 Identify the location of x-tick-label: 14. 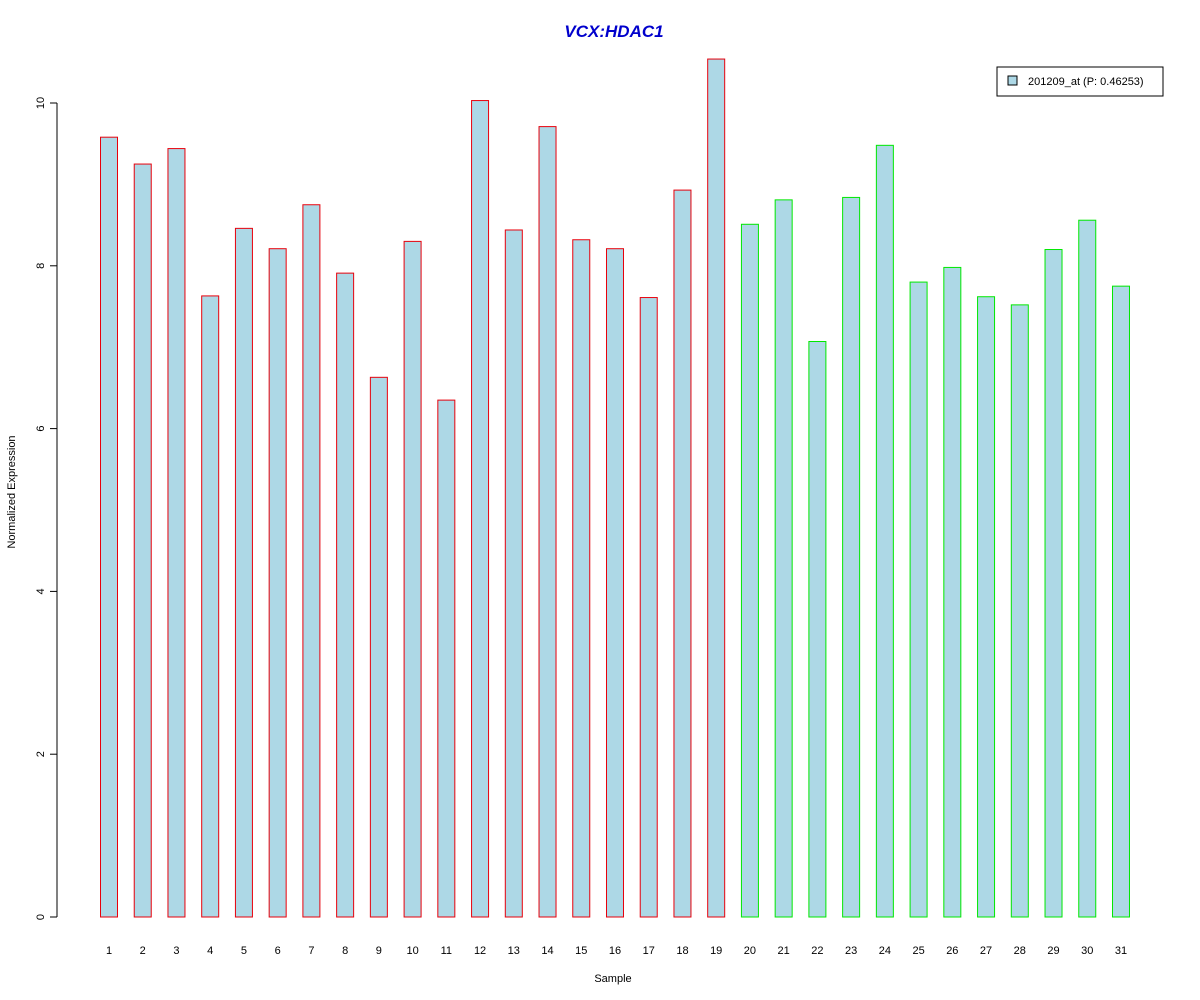
(547, 951).